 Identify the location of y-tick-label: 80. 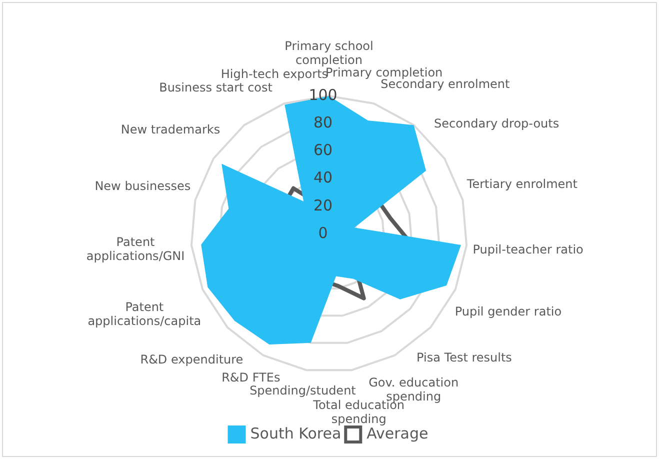
(323, 122).